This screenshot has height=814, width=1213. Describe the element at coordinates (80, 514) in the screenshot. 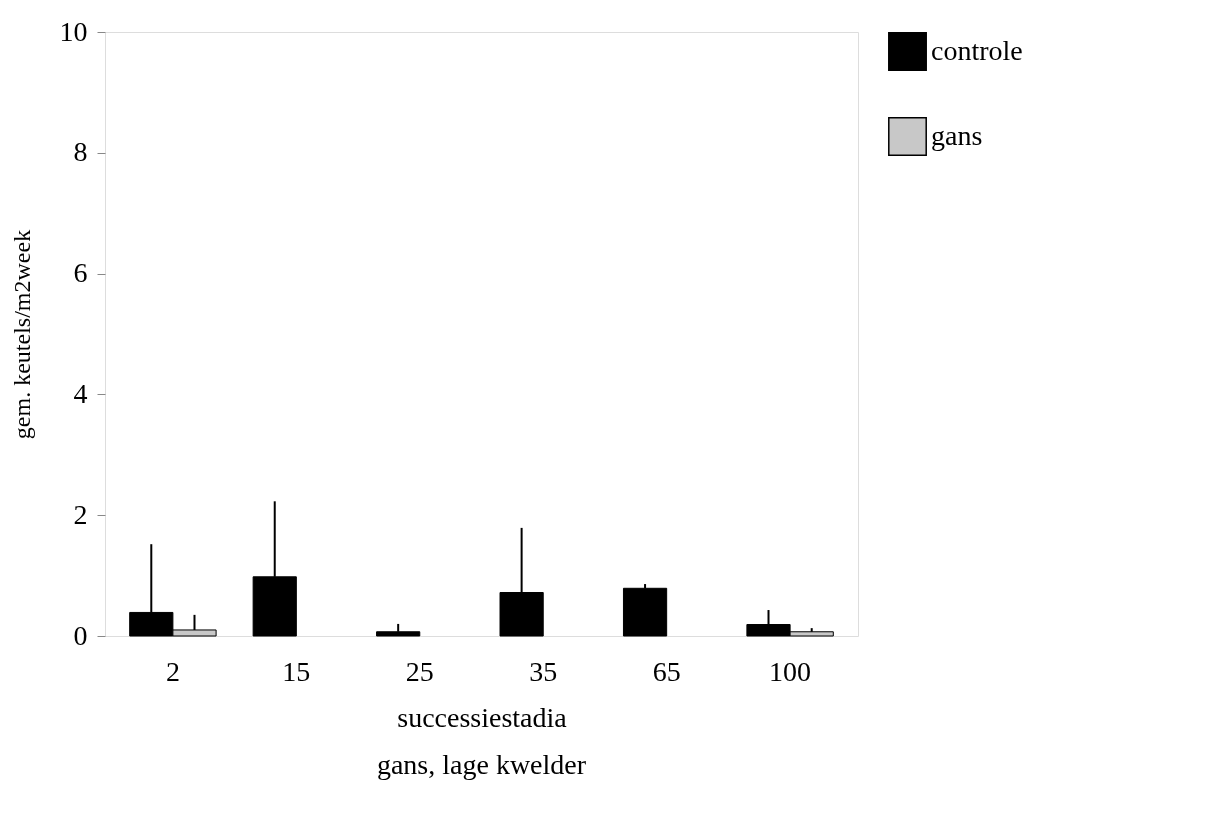

I see `y-tick-label: 2` at that location.